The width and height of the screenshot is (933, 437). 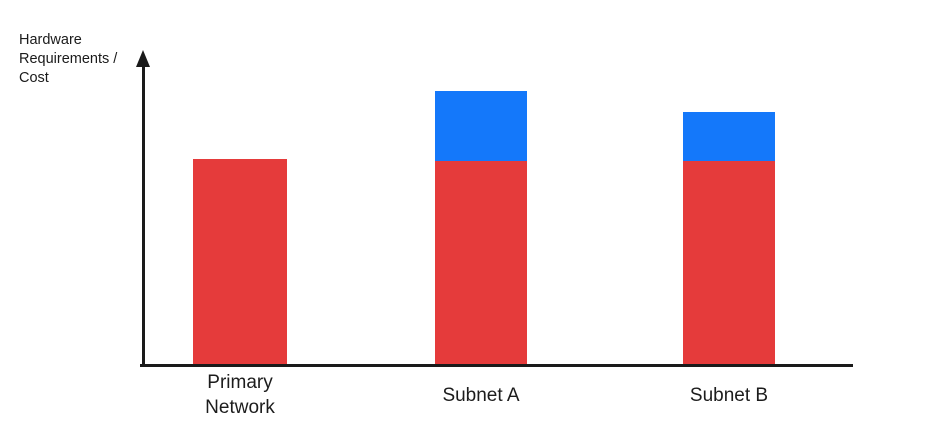 I want to click on y-axis-line, so click(x=143, y=213).